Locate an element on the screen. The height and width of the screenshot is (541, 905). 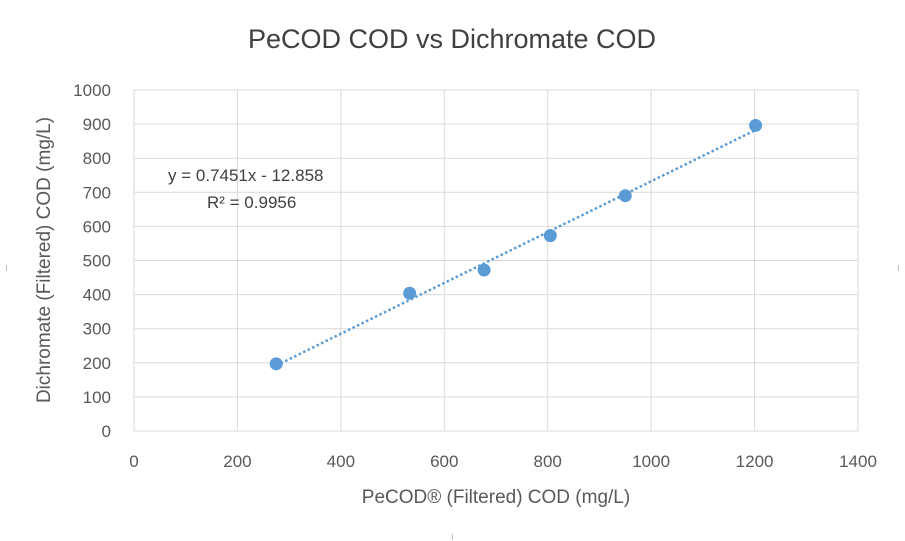
x-tick-label: 1200 is located at coordinates (755, 461).